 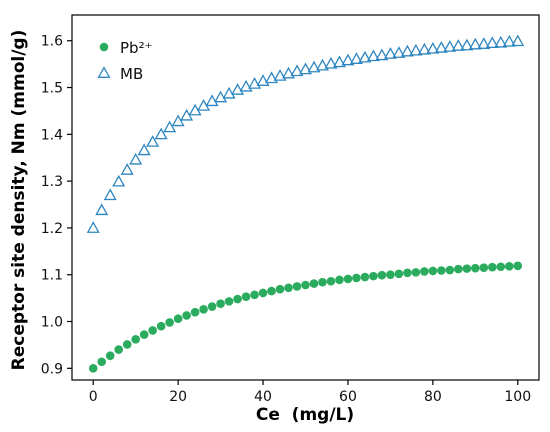 I want to click on y-tick-label: 0.9, so click(x=52, y=369).